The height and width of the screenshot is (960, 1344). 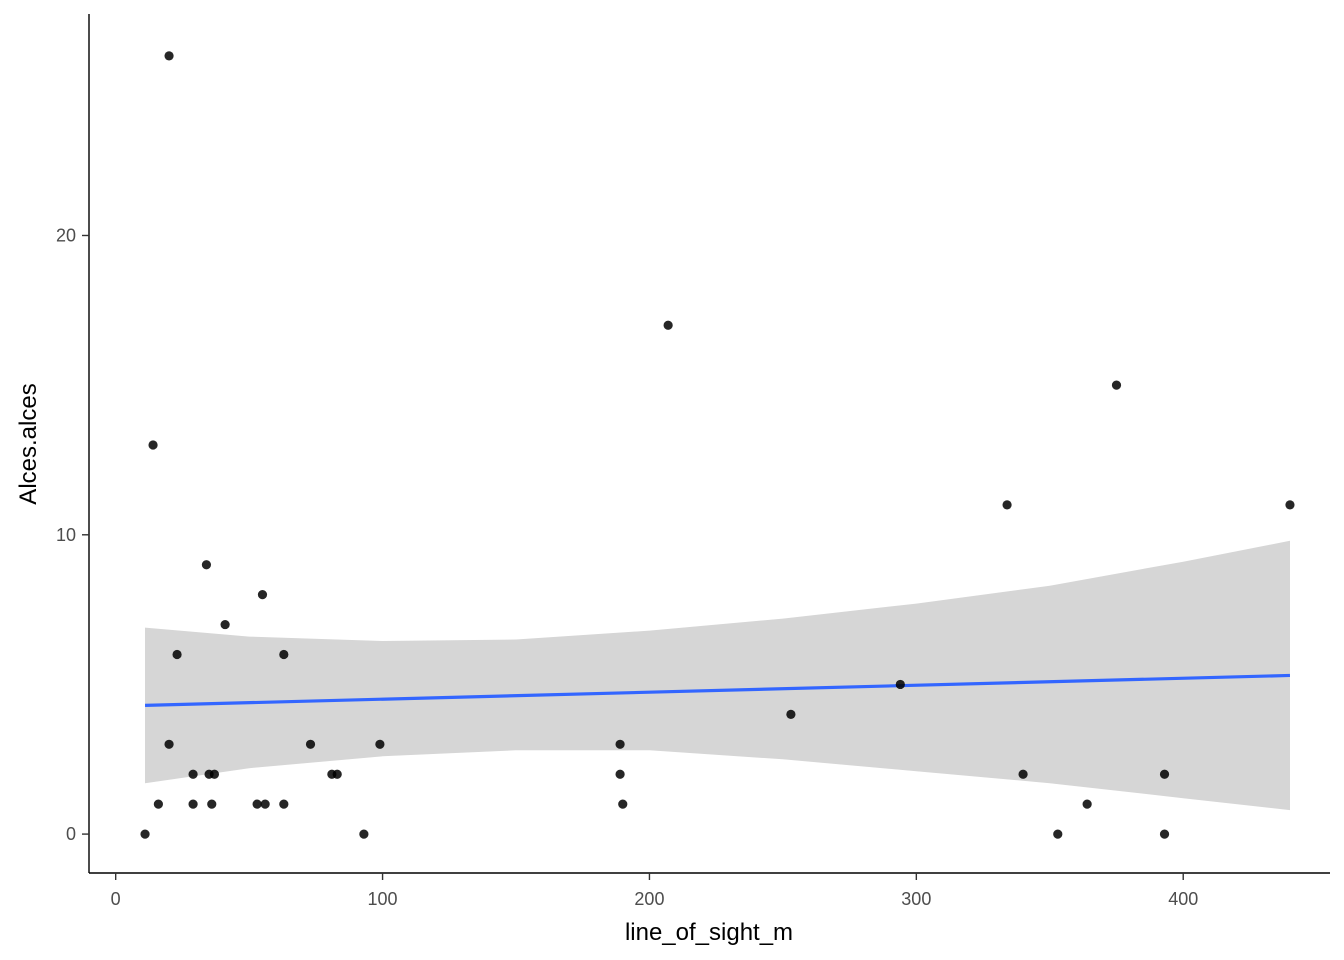 I want to click on x-tick-label: 400, so click(x=1183, y=899).